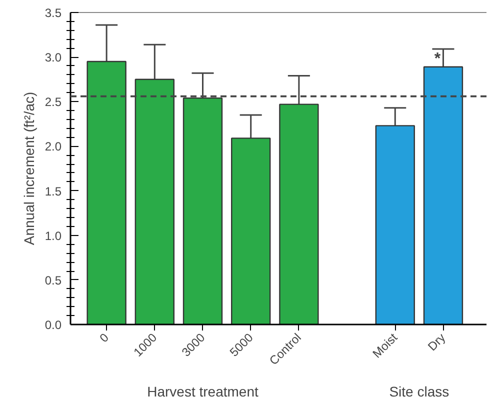 The height and width of the screenshot is (414, 490). What do you see at coordinates (436, 342) in the screenshot?
I see `x-tick-label: Dry` at bounding box center [436, 342].